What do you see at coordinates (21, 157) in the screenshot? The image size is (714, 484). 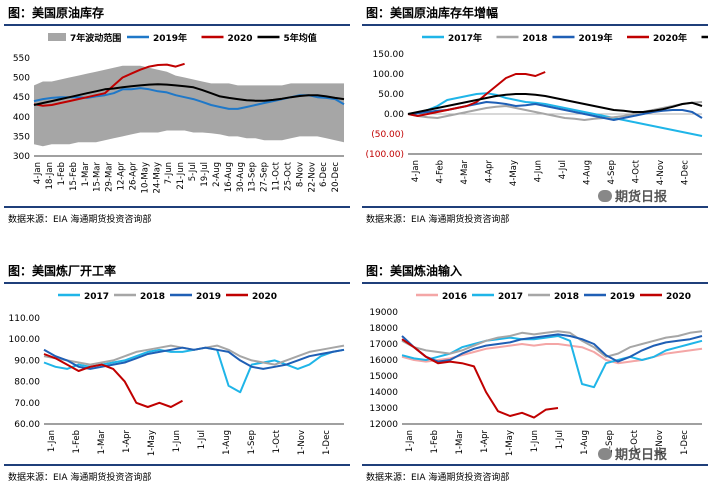 I see `y-tick-label: 300` at bounding box center [21, 157].